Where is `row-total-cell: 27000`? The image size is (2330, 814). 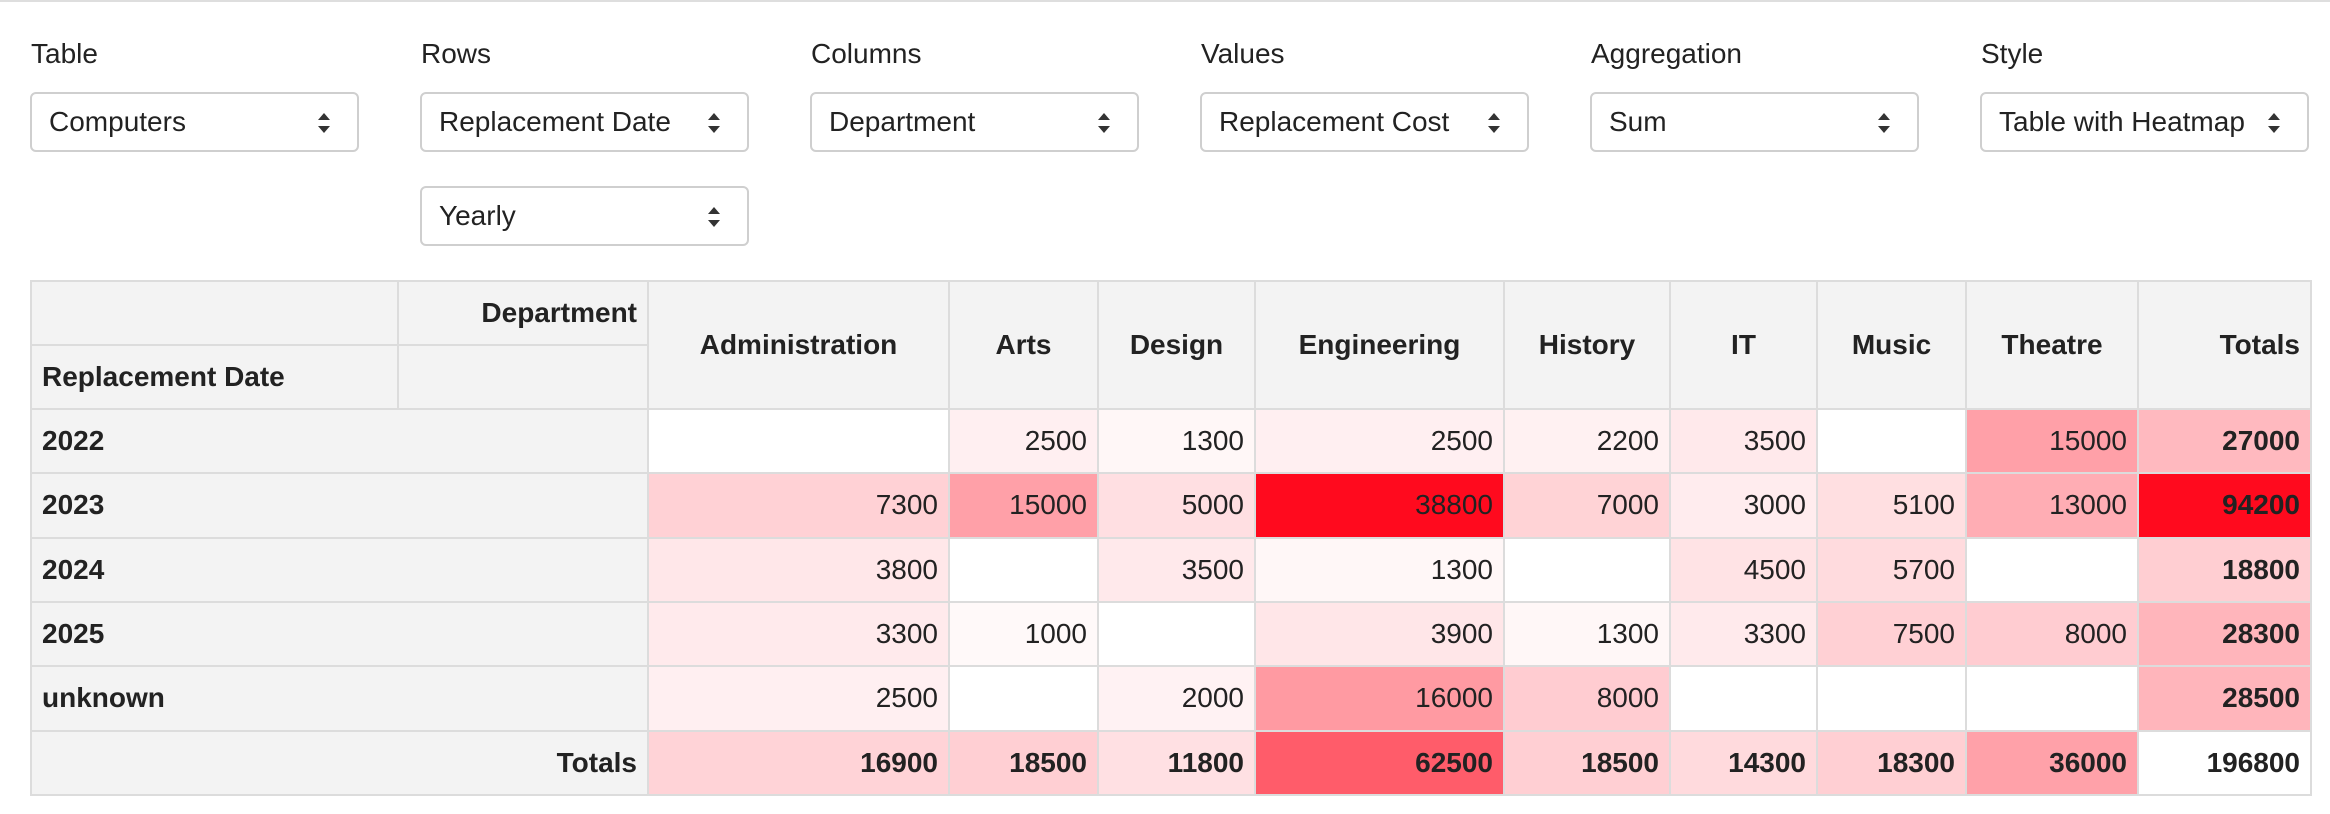
row-total-cell: 27000 is located at coordinates (2224, 441).